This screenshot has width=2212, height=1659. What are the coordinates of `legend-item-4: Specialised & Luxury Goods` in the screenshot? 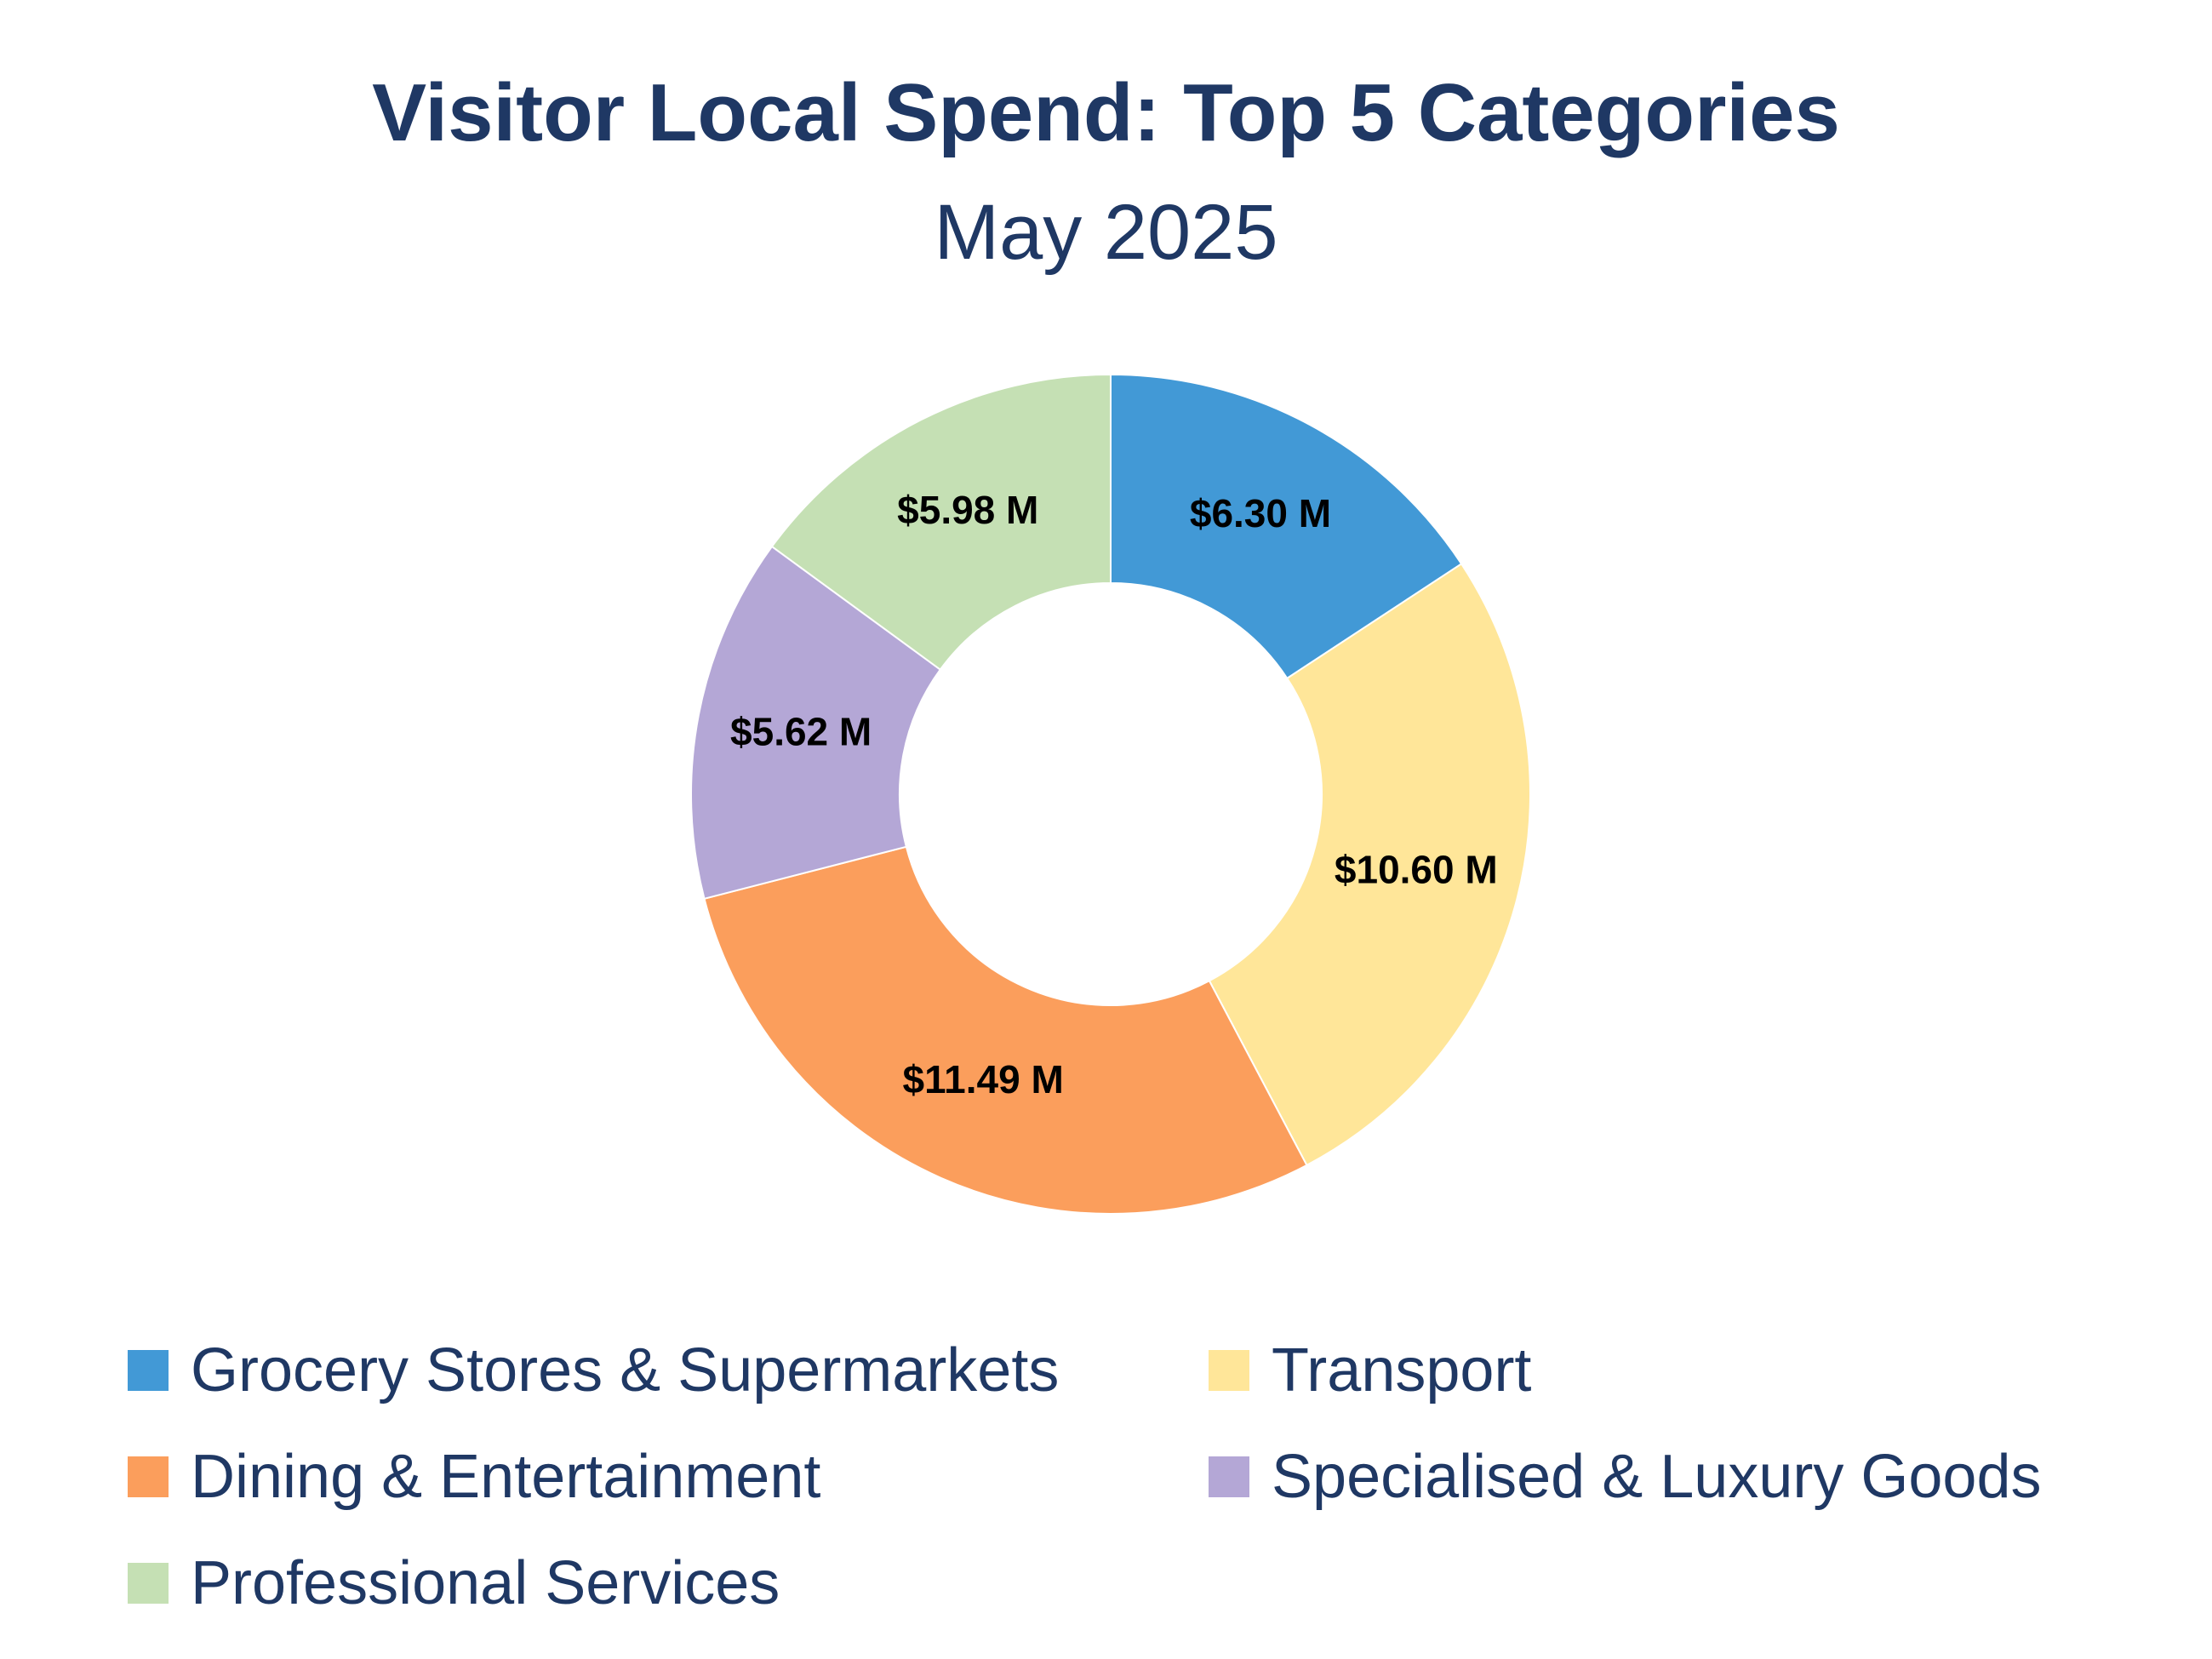 It's located at (1625, 1477).